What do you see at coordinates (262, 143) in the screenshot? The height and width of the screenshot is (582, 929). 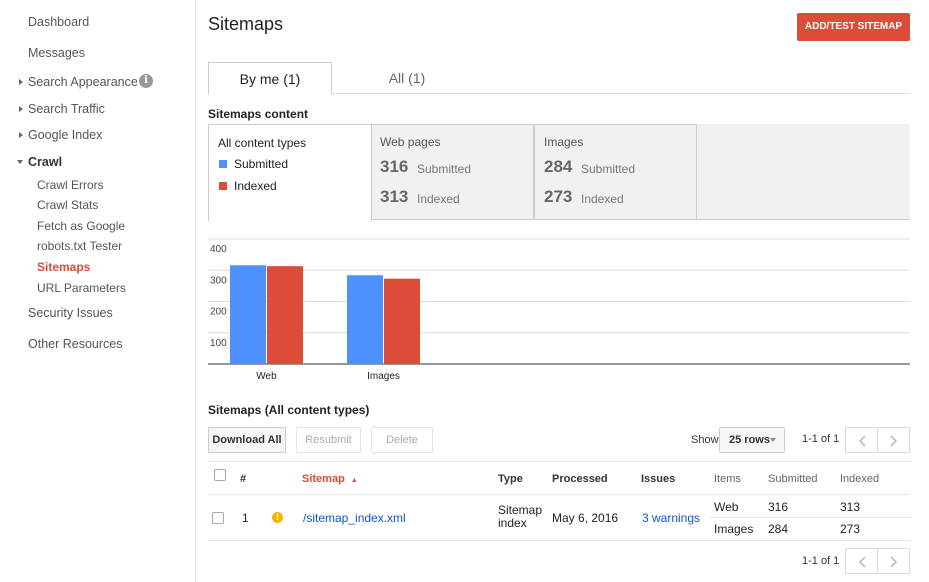 I see `panel-all-title: All content types` at bounding box center [262, 143].